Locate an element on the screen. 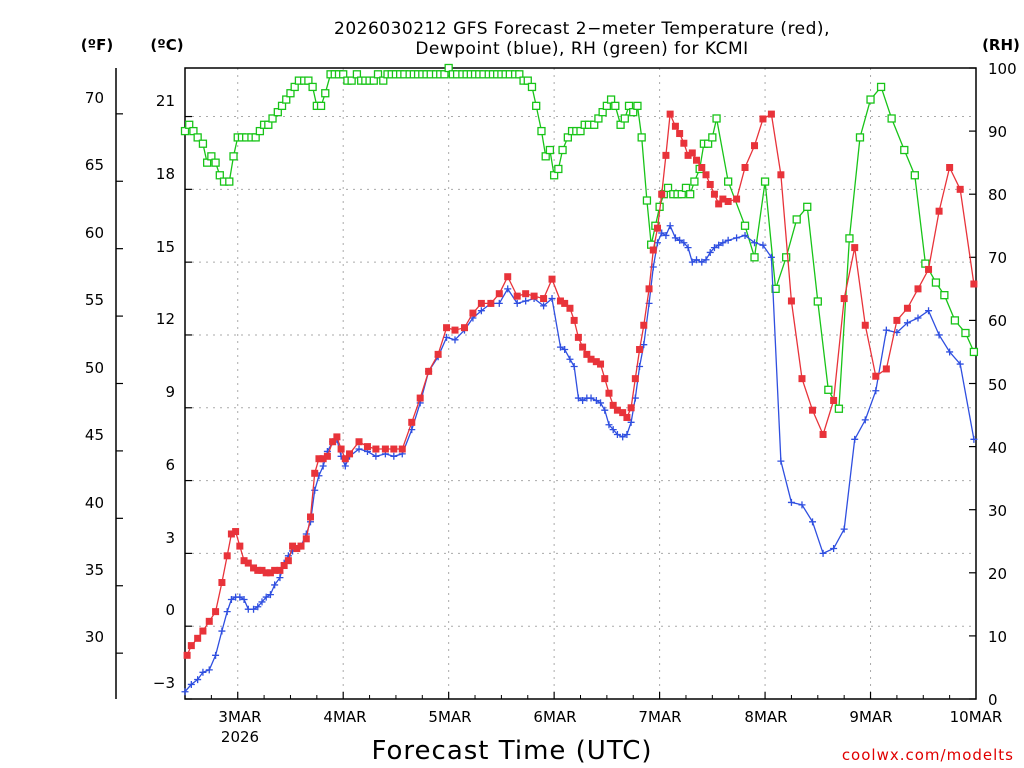 The height and width of the screenshot is (768, 1024). fahrenheit-tick-label: 70 is located at coordinates (94, 98).